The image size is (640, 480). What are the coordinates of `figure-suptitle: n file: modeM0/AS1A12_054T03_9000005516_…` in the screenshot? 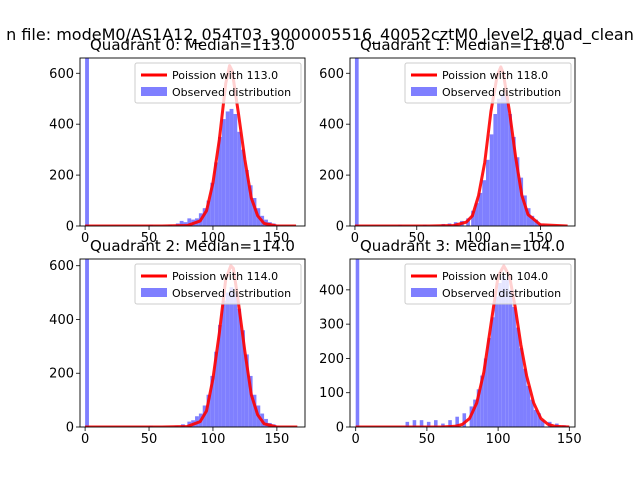 It's located at (320, 35).